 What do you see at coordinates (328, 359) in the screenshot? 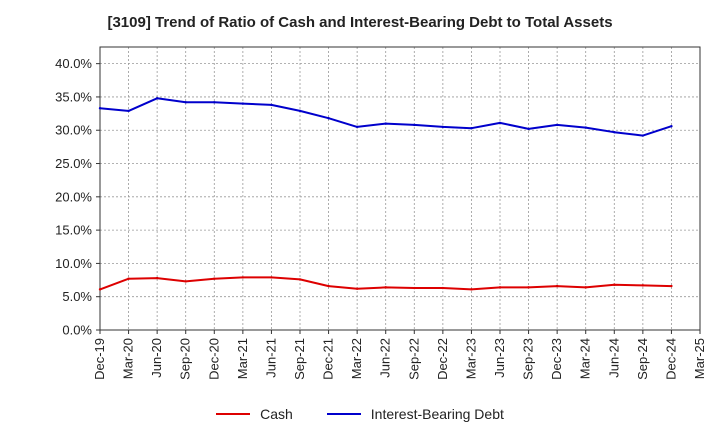
I see `x-tick-label: Dec-21` at bounding box center [328, 359].